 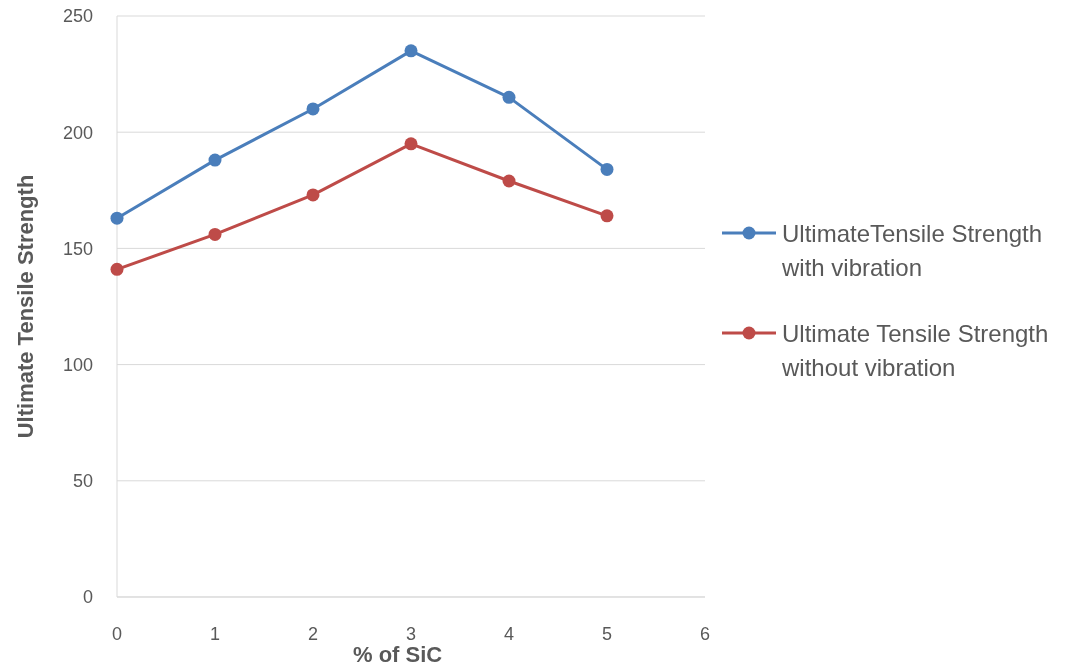 What do you see at coordinates (915, 350) in the screenshot?
I see `legend-label: Ultimate Tensile Strength without vibration` at bounding box center [915, 350].